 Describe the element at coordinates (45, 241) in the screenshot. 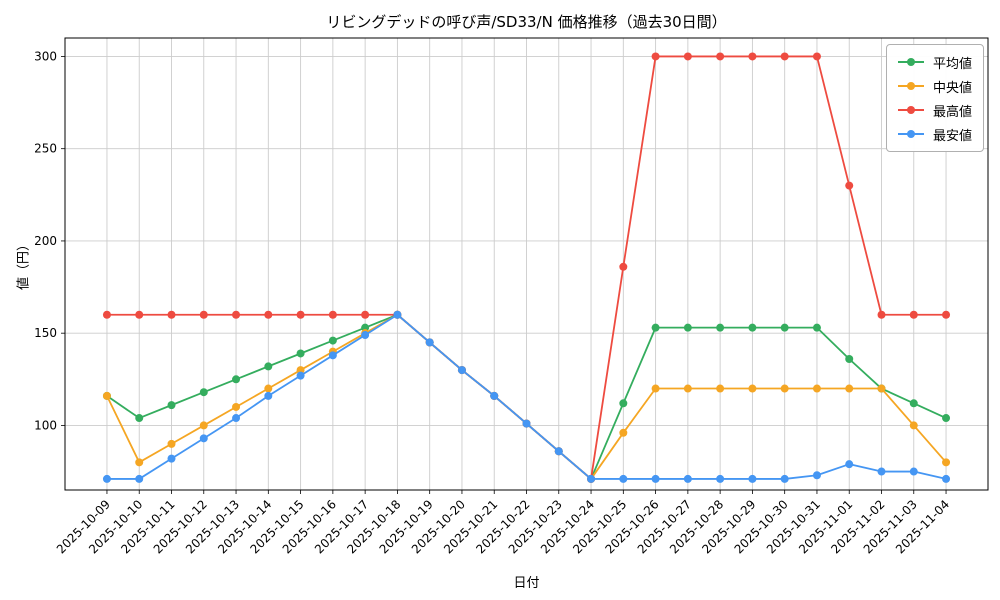

I see `y-tick-label: 200` at that location.